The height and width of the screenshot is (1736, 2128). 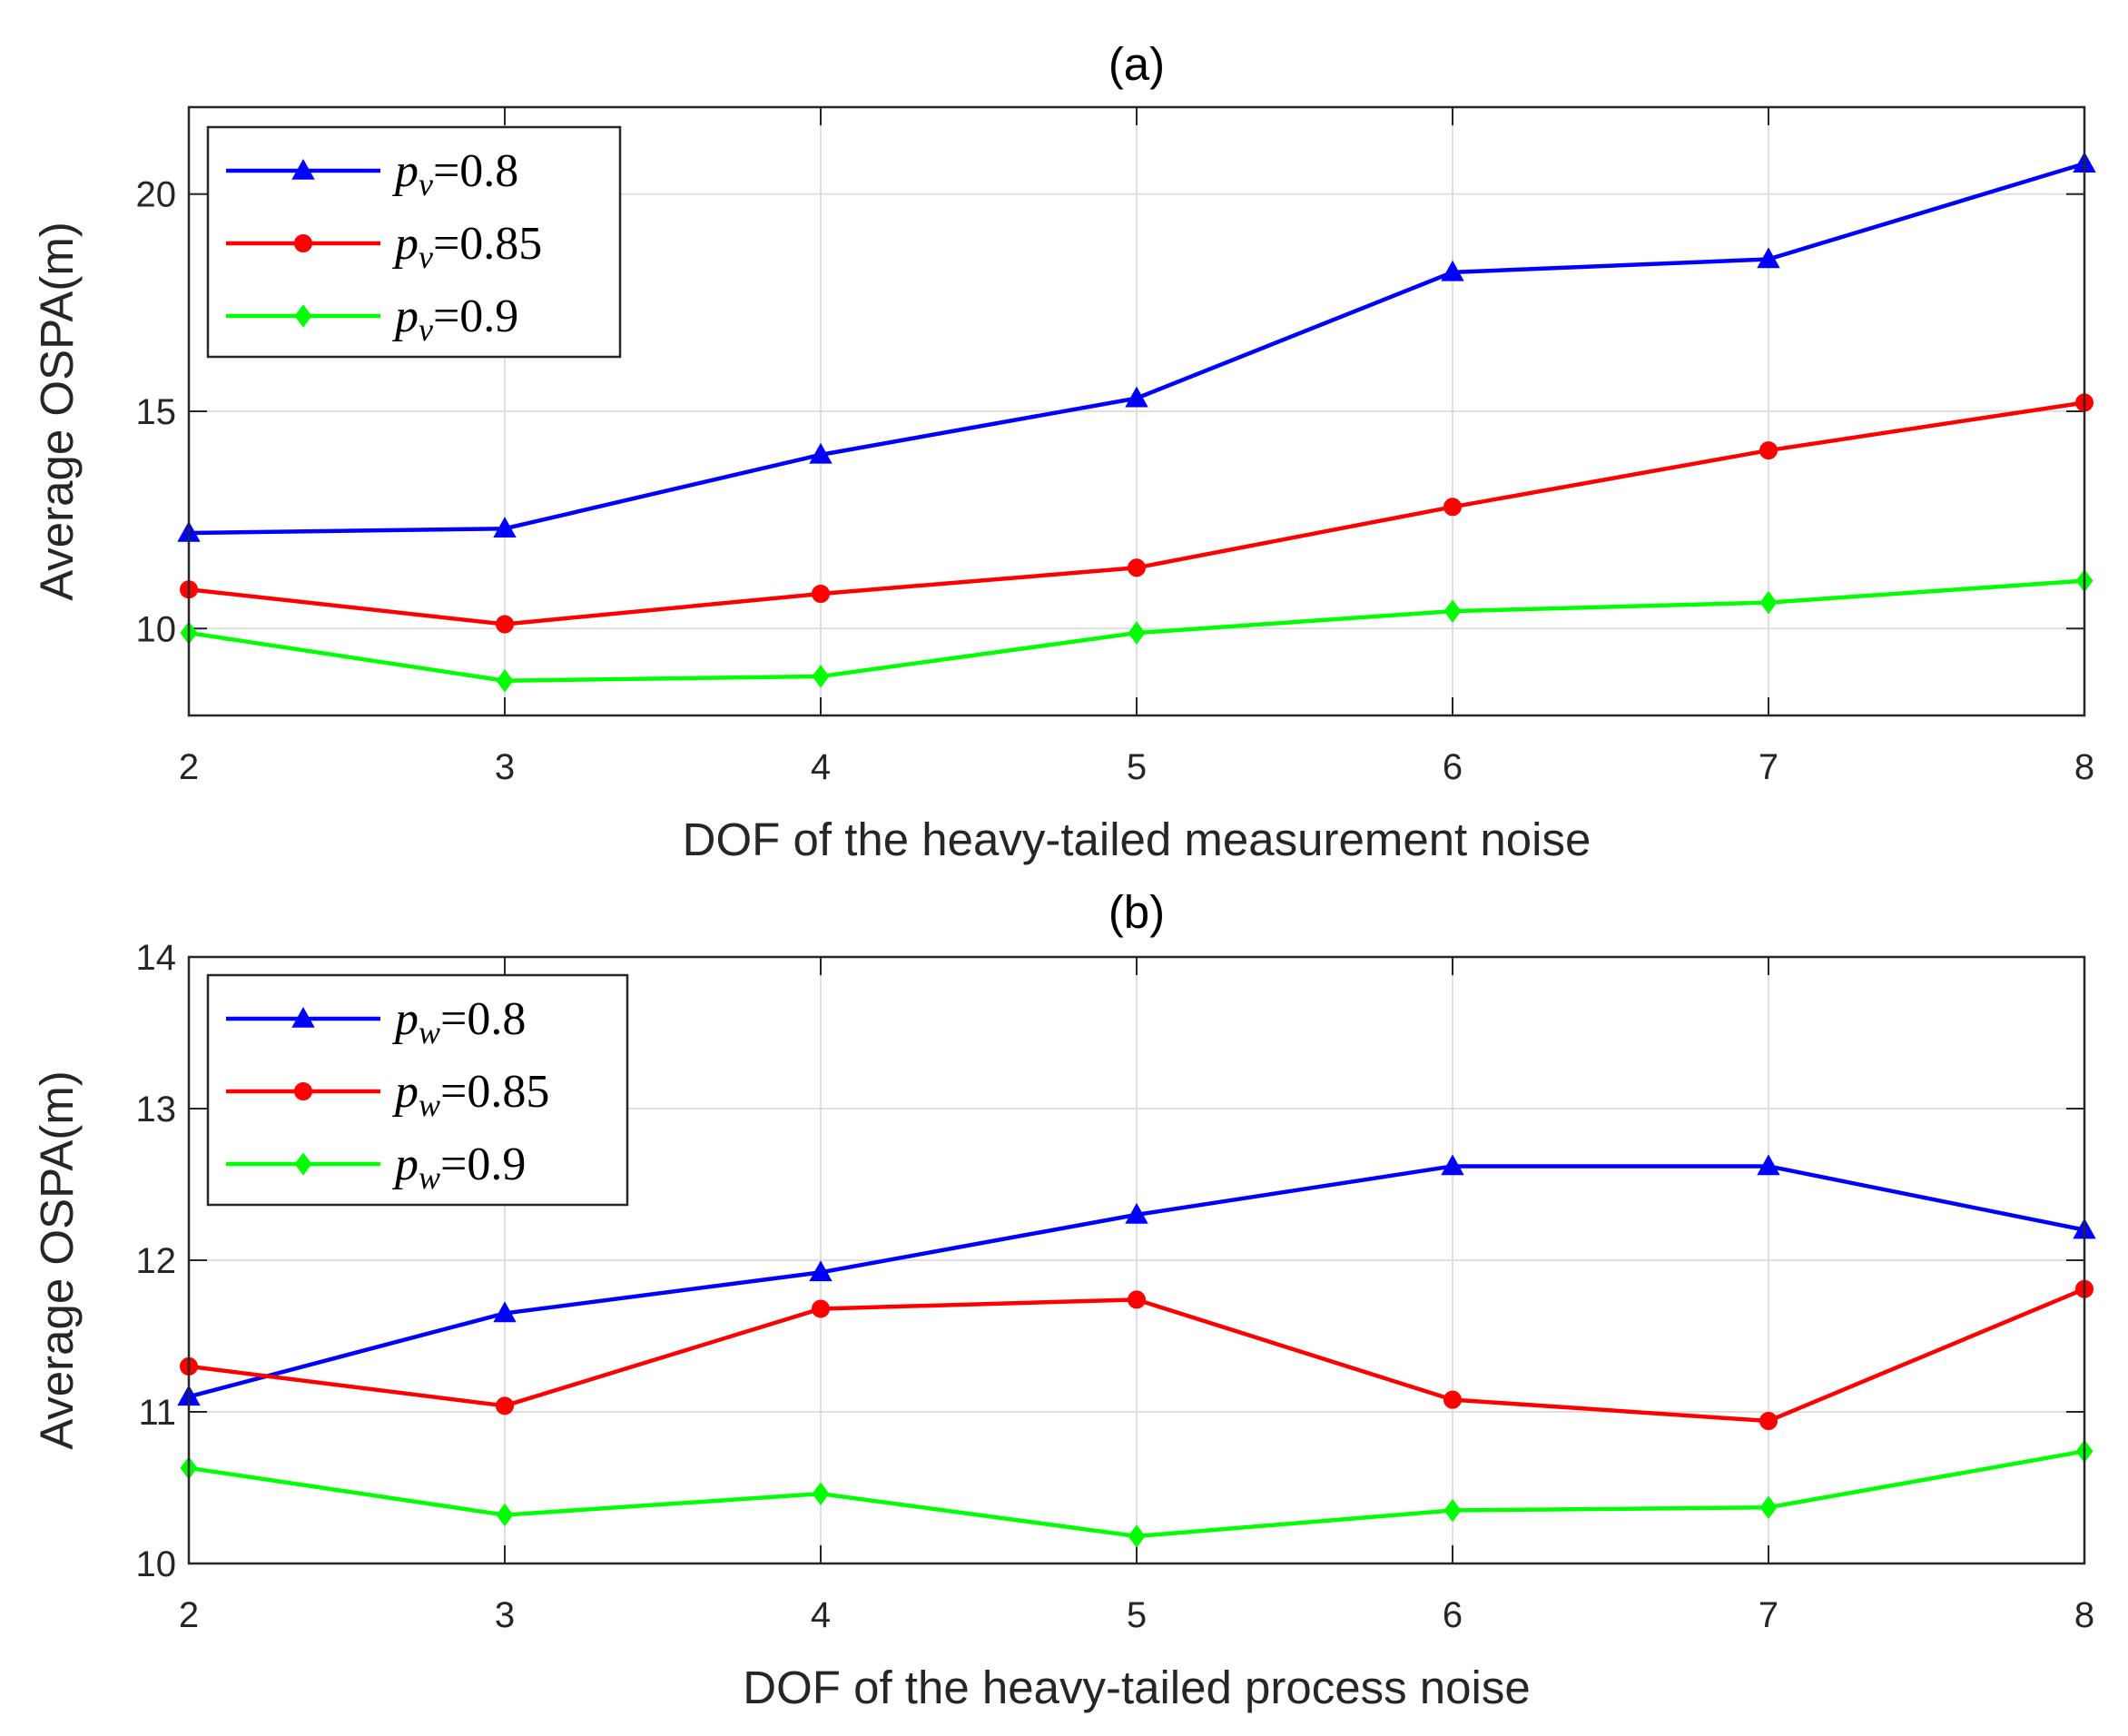 I want to click on legend-entry: pv=0.8, so click(x=372, y=173).